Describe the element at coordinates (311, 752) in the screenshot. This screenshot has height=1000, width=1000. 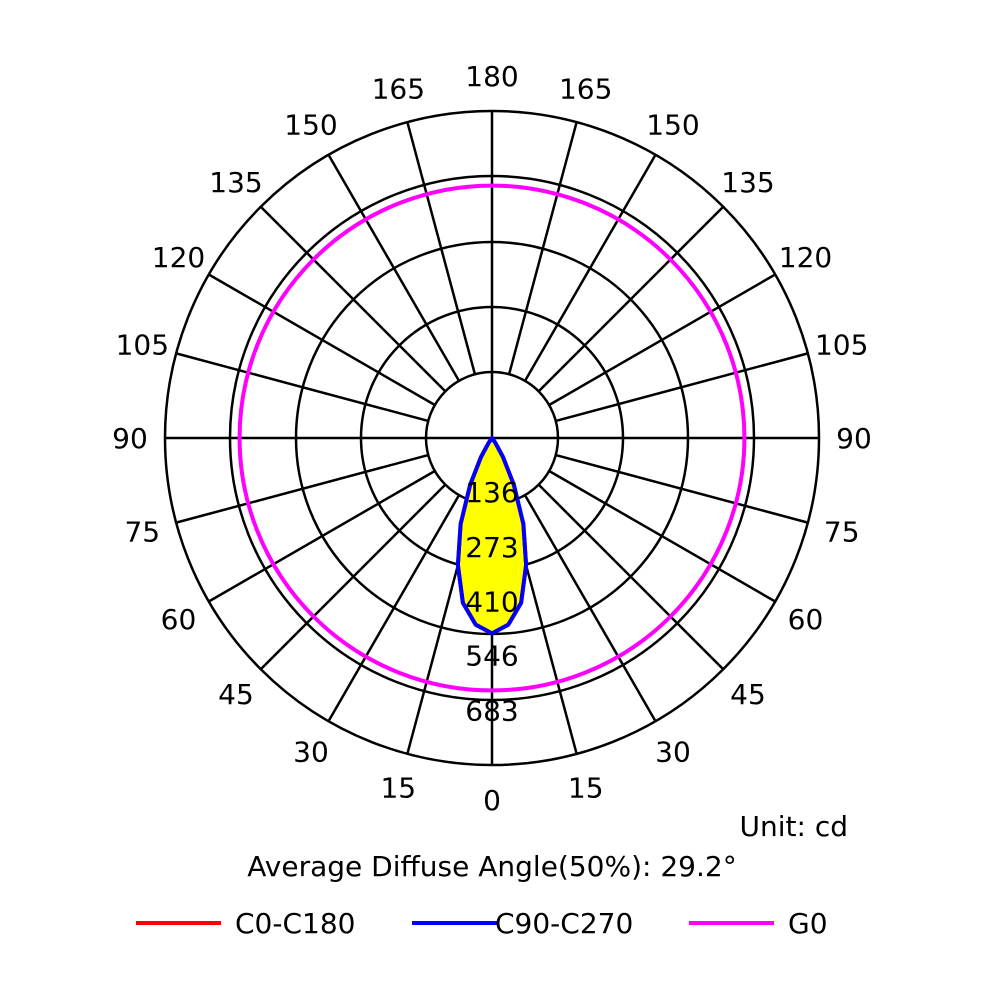
I see `angle-label-left-30: 30` at that location.